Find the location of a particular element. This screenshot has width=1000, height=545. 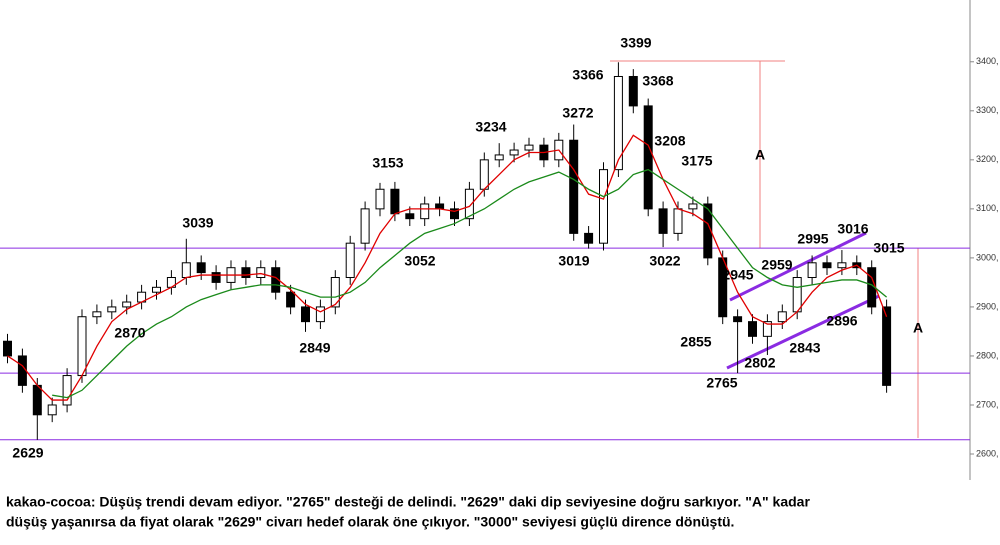

y-tick-label: 2700, is located at coordinates (987, 404).